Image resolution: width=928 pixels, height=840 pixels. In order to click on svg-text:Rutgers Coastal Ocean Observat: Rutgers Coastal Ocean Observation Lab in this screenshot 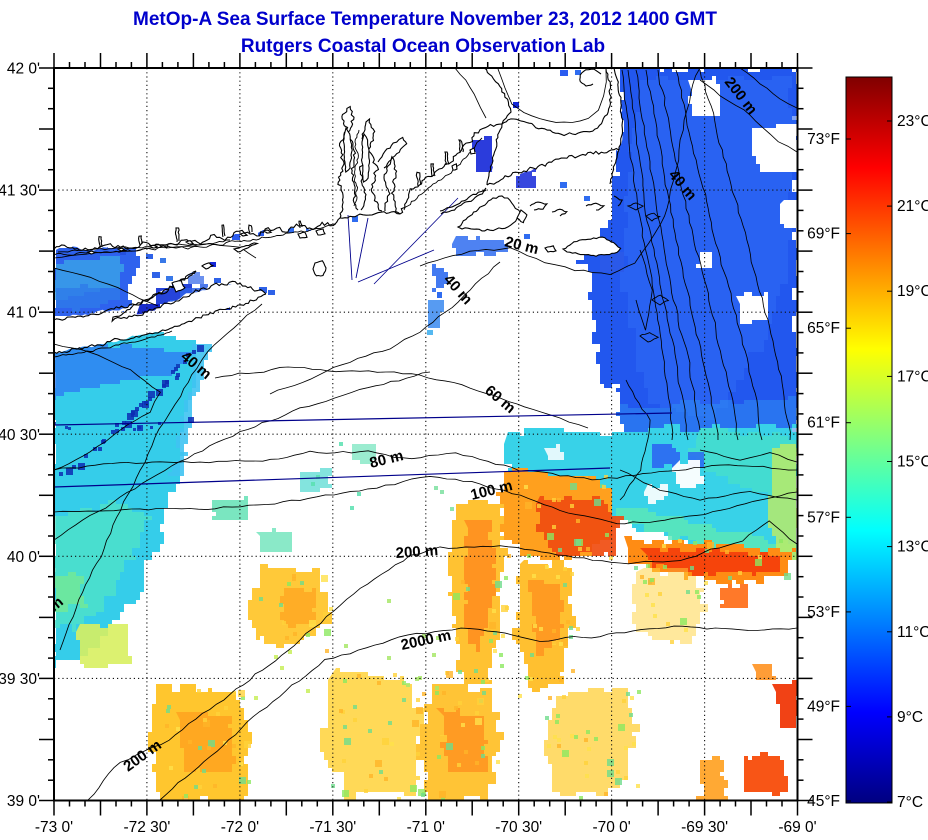, I will do `click(423, 46)`.